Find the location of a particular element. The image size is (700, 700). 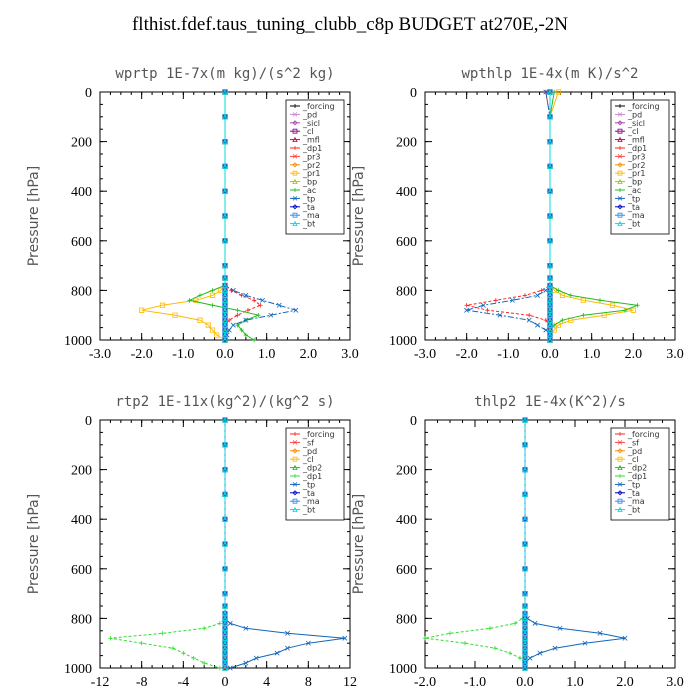

y-tick-label: 600 is located at coordinates (81, 242).